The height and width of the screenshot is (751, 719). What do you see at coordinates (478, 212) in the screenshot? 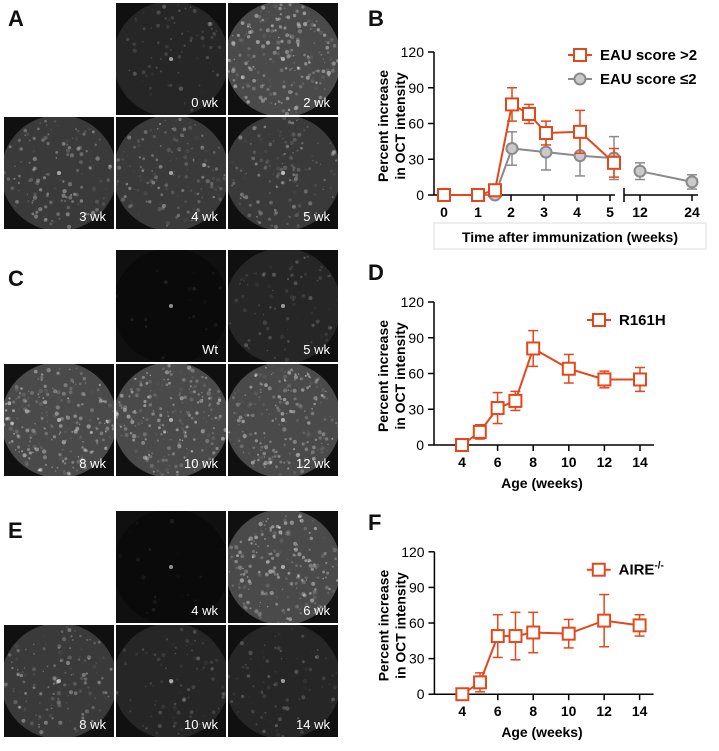
I see `x-tick-label: 1` at bounding box center [478, 212].